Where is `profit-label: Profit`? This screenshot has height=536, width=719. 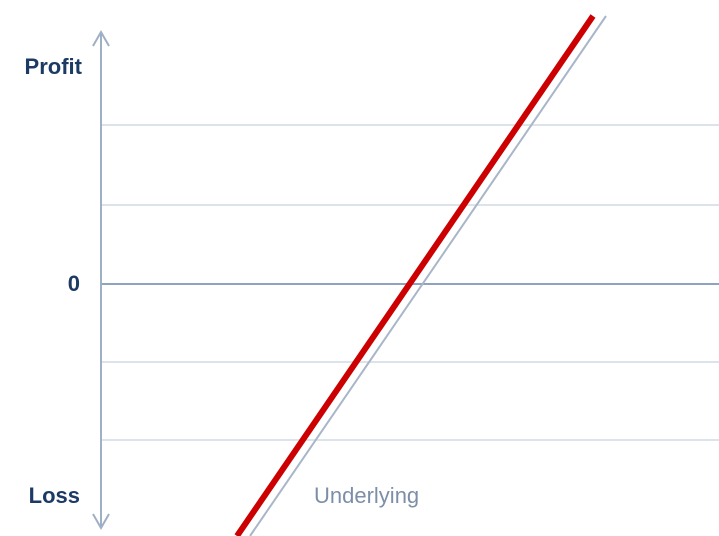 profit-label: Profit is located at coordinates (54, 66).